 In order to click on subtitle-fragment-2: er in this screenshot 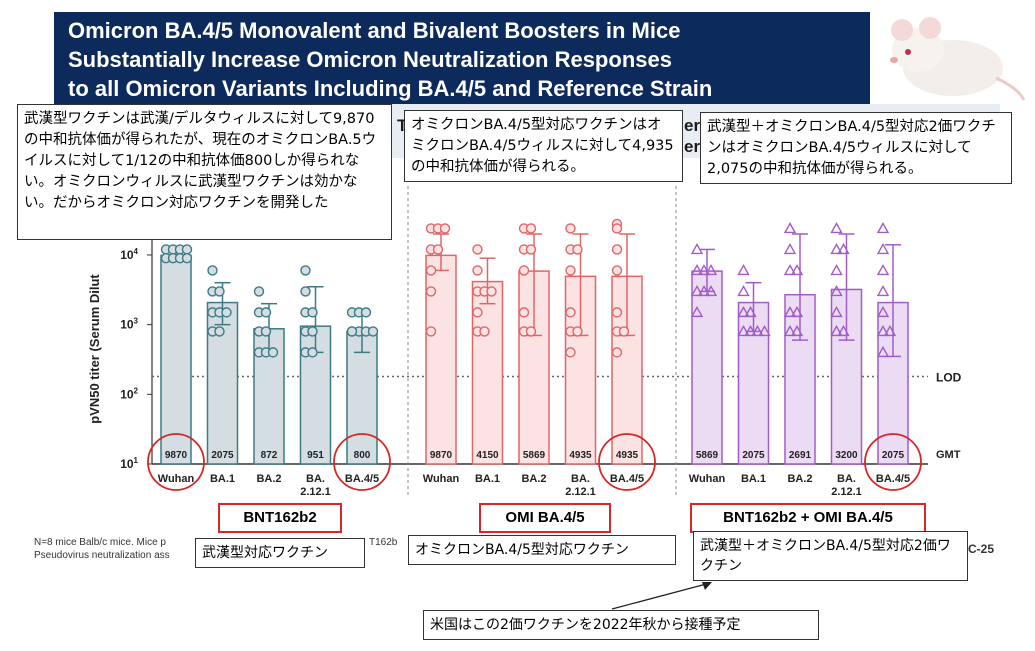, I will do `click(692, 125)`.